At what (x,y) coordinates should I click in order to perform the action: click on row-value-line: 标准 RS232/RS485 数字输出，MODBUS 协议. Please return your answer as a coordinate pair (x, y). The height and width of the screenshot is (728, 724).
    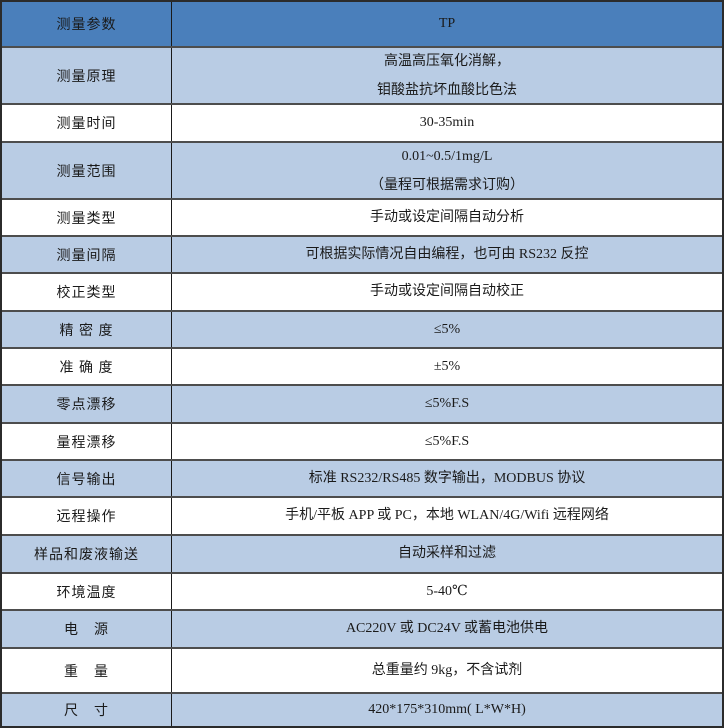
    Looking at the image, I should click on (447, 478).